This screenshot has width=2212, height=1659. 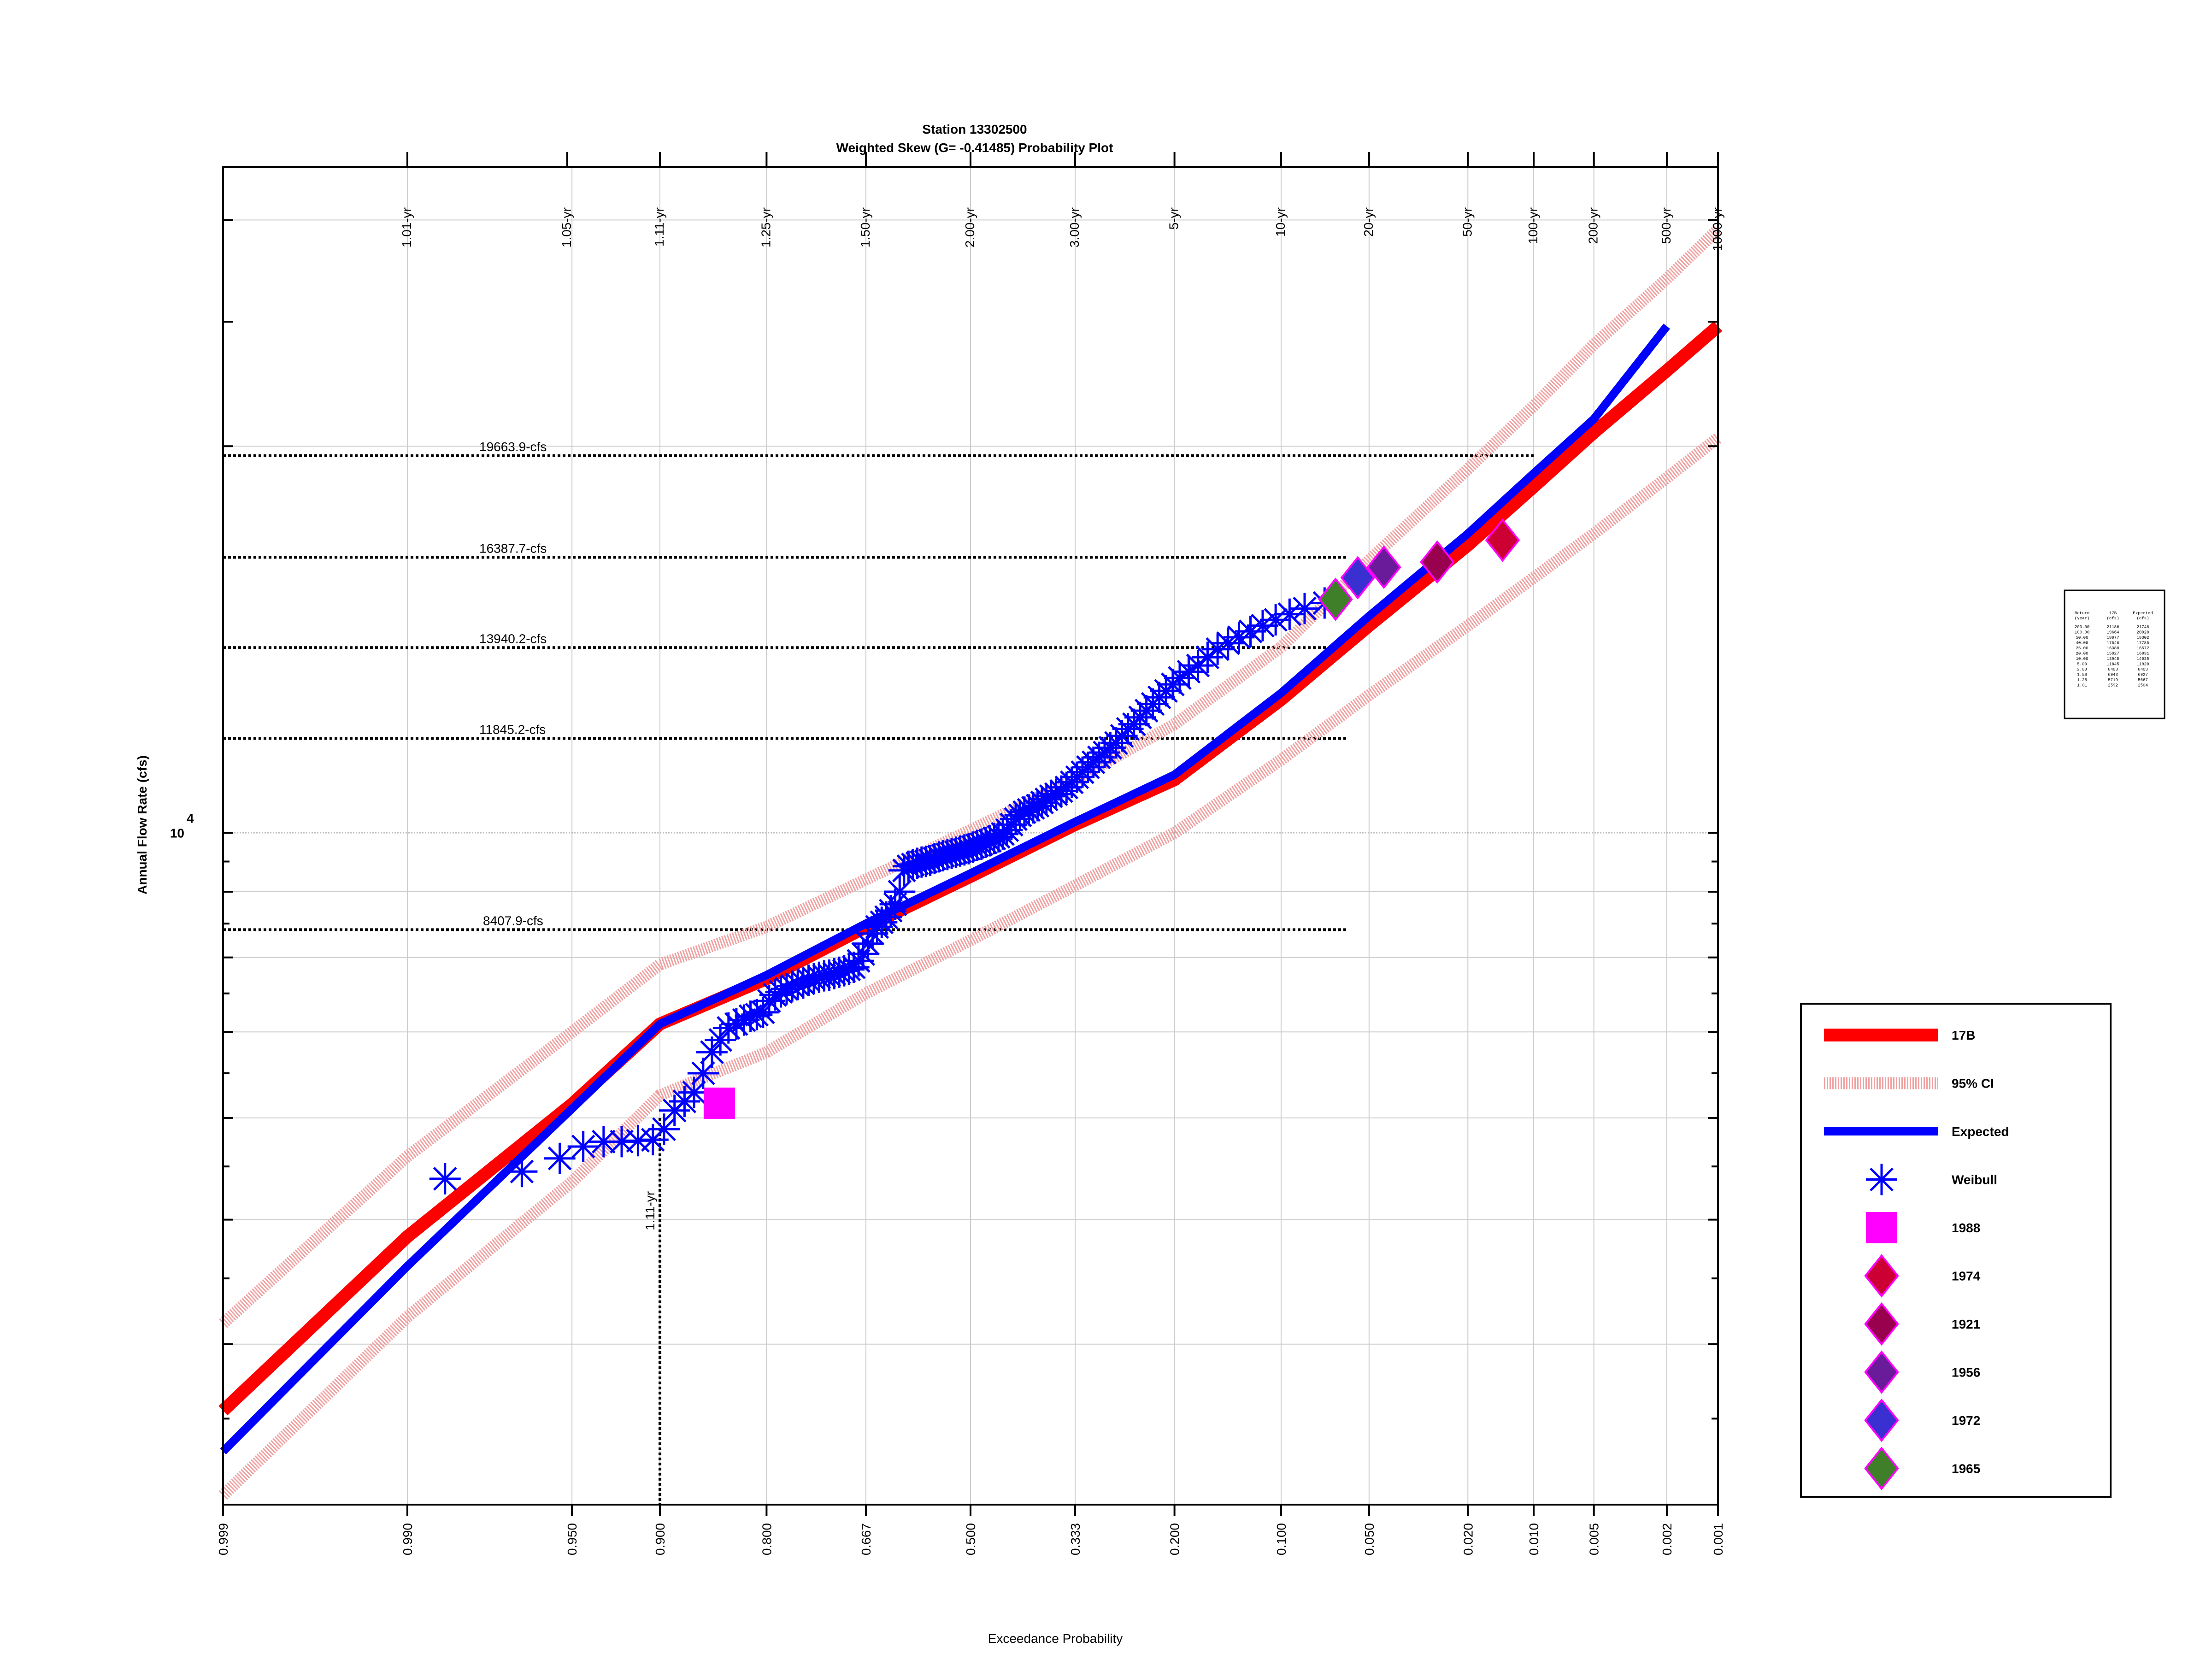 I want to click on return-period-label: 3.00-yr, so click(x=1074, y=227).